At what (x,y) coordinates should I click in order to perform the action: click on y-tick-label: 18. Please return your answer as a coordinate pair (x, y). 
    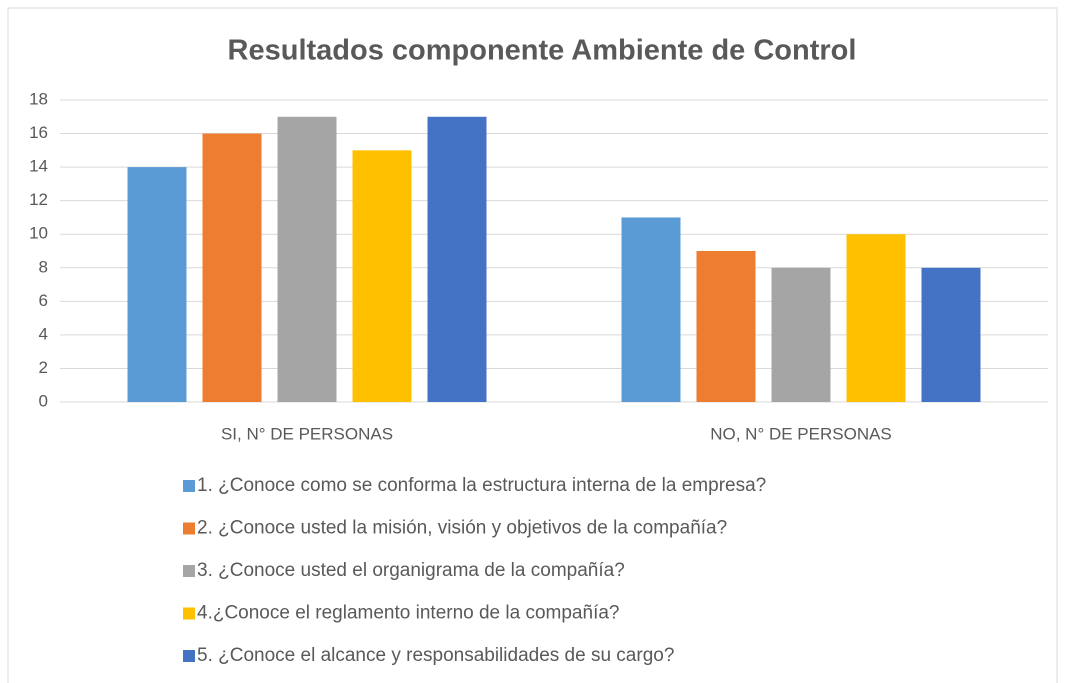
    Looking at the image, I should click on (38, 98).